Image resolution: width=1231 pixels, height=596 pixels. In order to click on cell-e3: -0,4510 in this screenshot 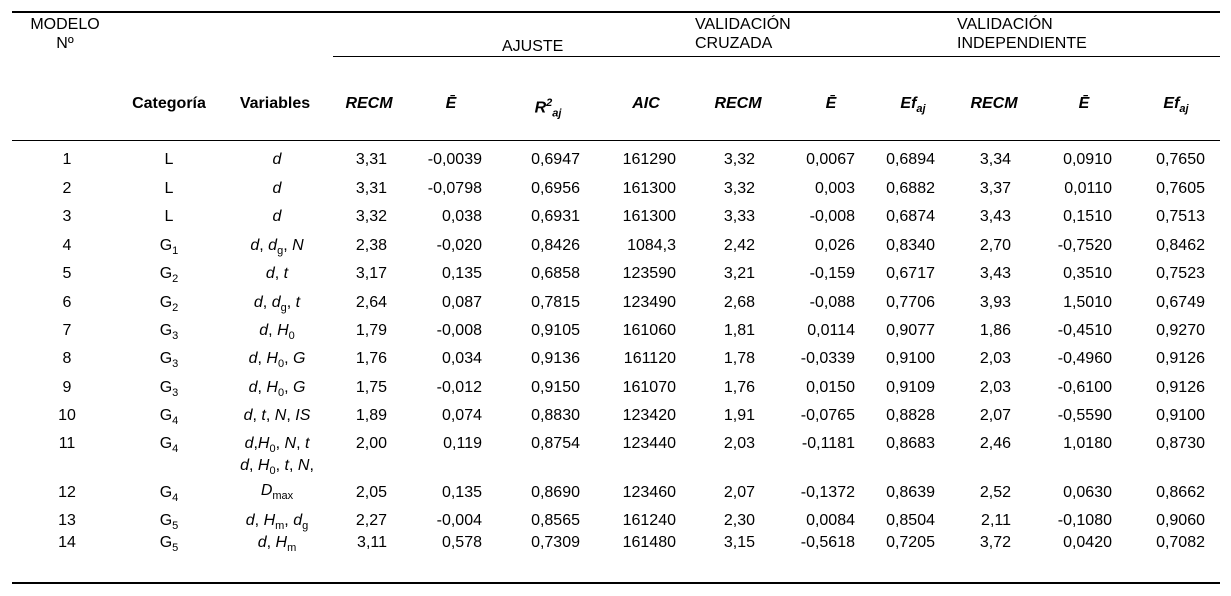, I will do `click(1084, 330)`.